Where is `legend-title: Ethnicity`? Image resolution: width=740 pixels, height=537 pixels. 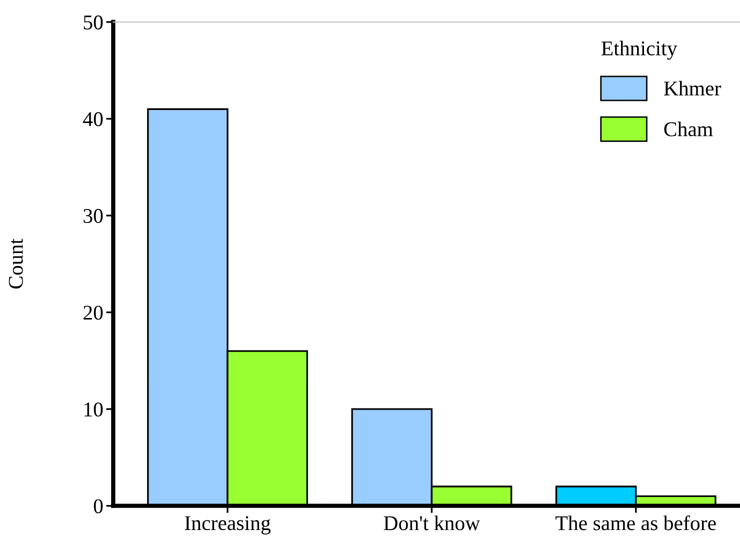
legend-title: Ethnicity is located at coordinates (639, 50).